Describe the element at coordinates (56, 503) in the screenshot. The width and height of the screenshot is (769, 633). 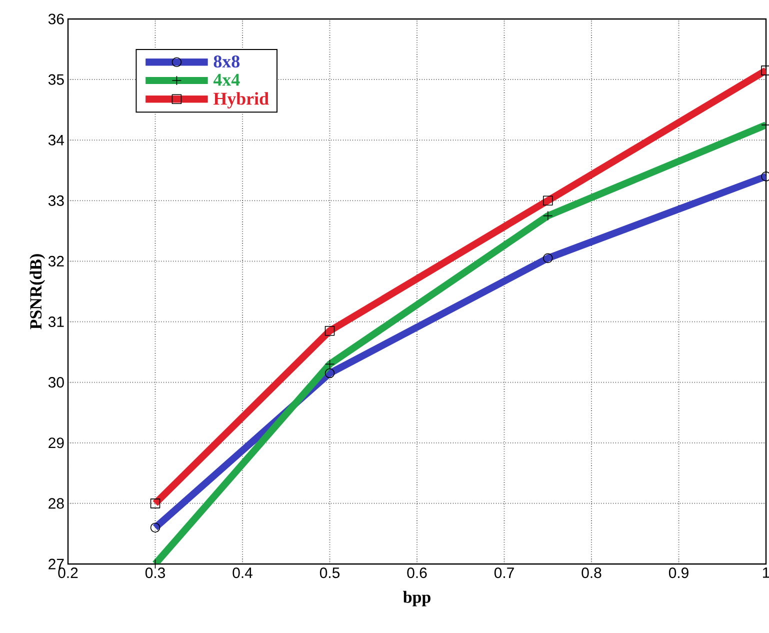
I see `y-tick-label: 28` at that location.